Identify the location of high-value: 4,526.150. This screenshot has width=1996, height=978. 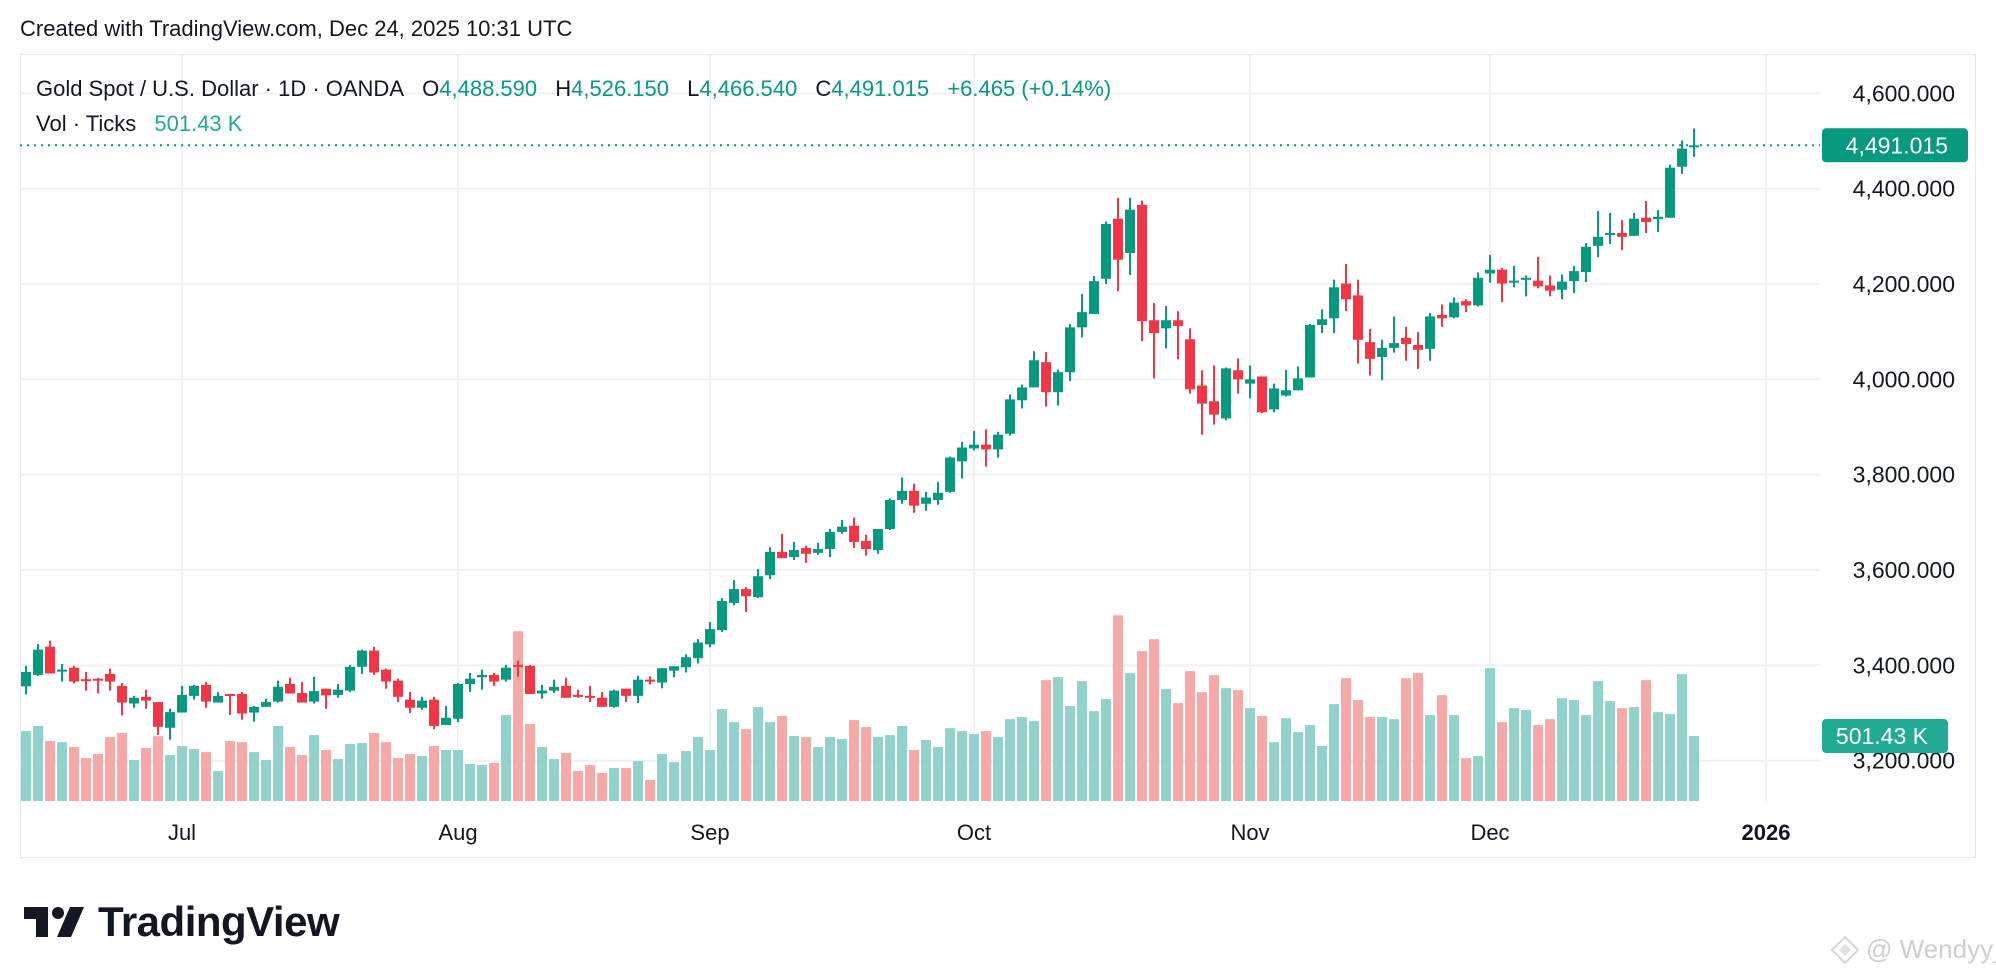
(620, 88).